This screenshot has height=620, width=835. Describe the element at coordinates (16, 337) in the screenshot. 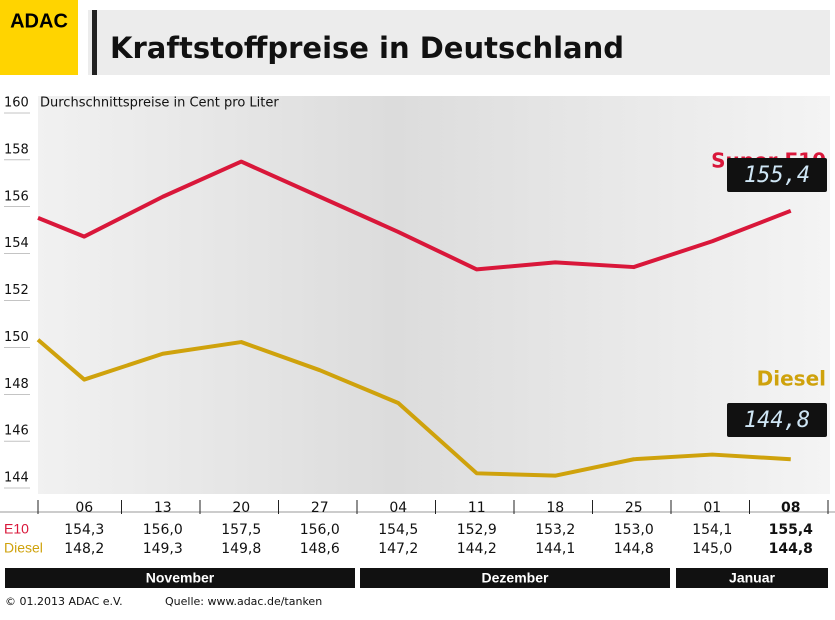

I see `y-tick-label: 150` at that location.